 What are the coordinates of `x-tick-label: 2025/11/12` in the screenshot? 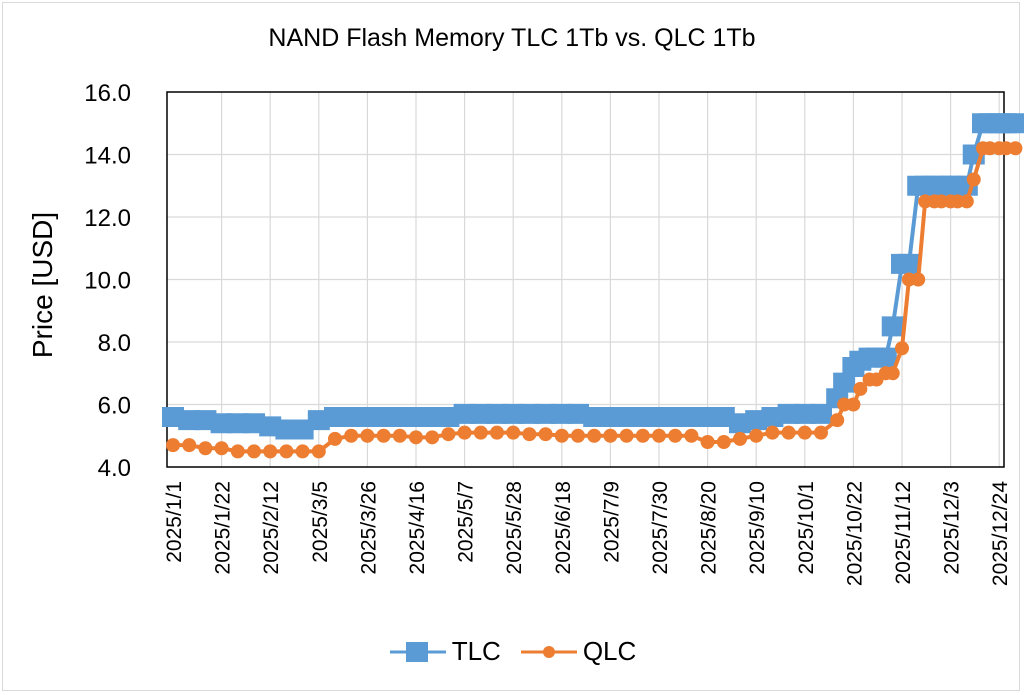 It's located at (903, 533).